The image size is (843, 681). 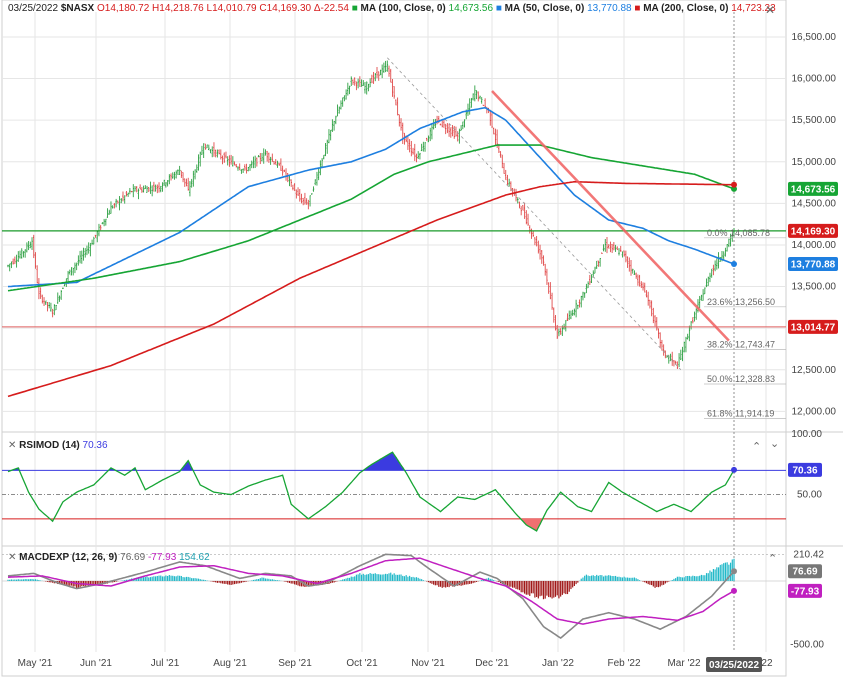 I want to click on header-date: 03/25/2022, so click(x=33, y=8).